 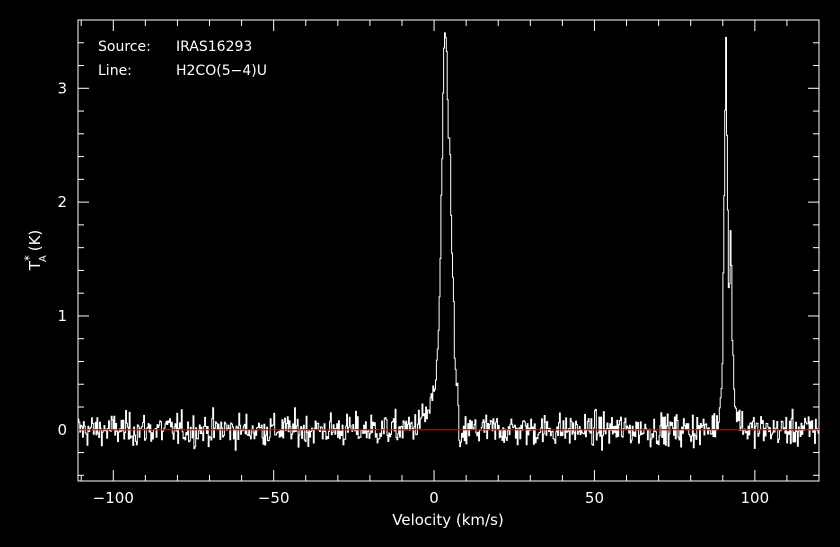 What do you see at coordinates (43, 258) in the screenshot?
I see `y-axis-label-subscript: A` at bounding box center [43, 258].